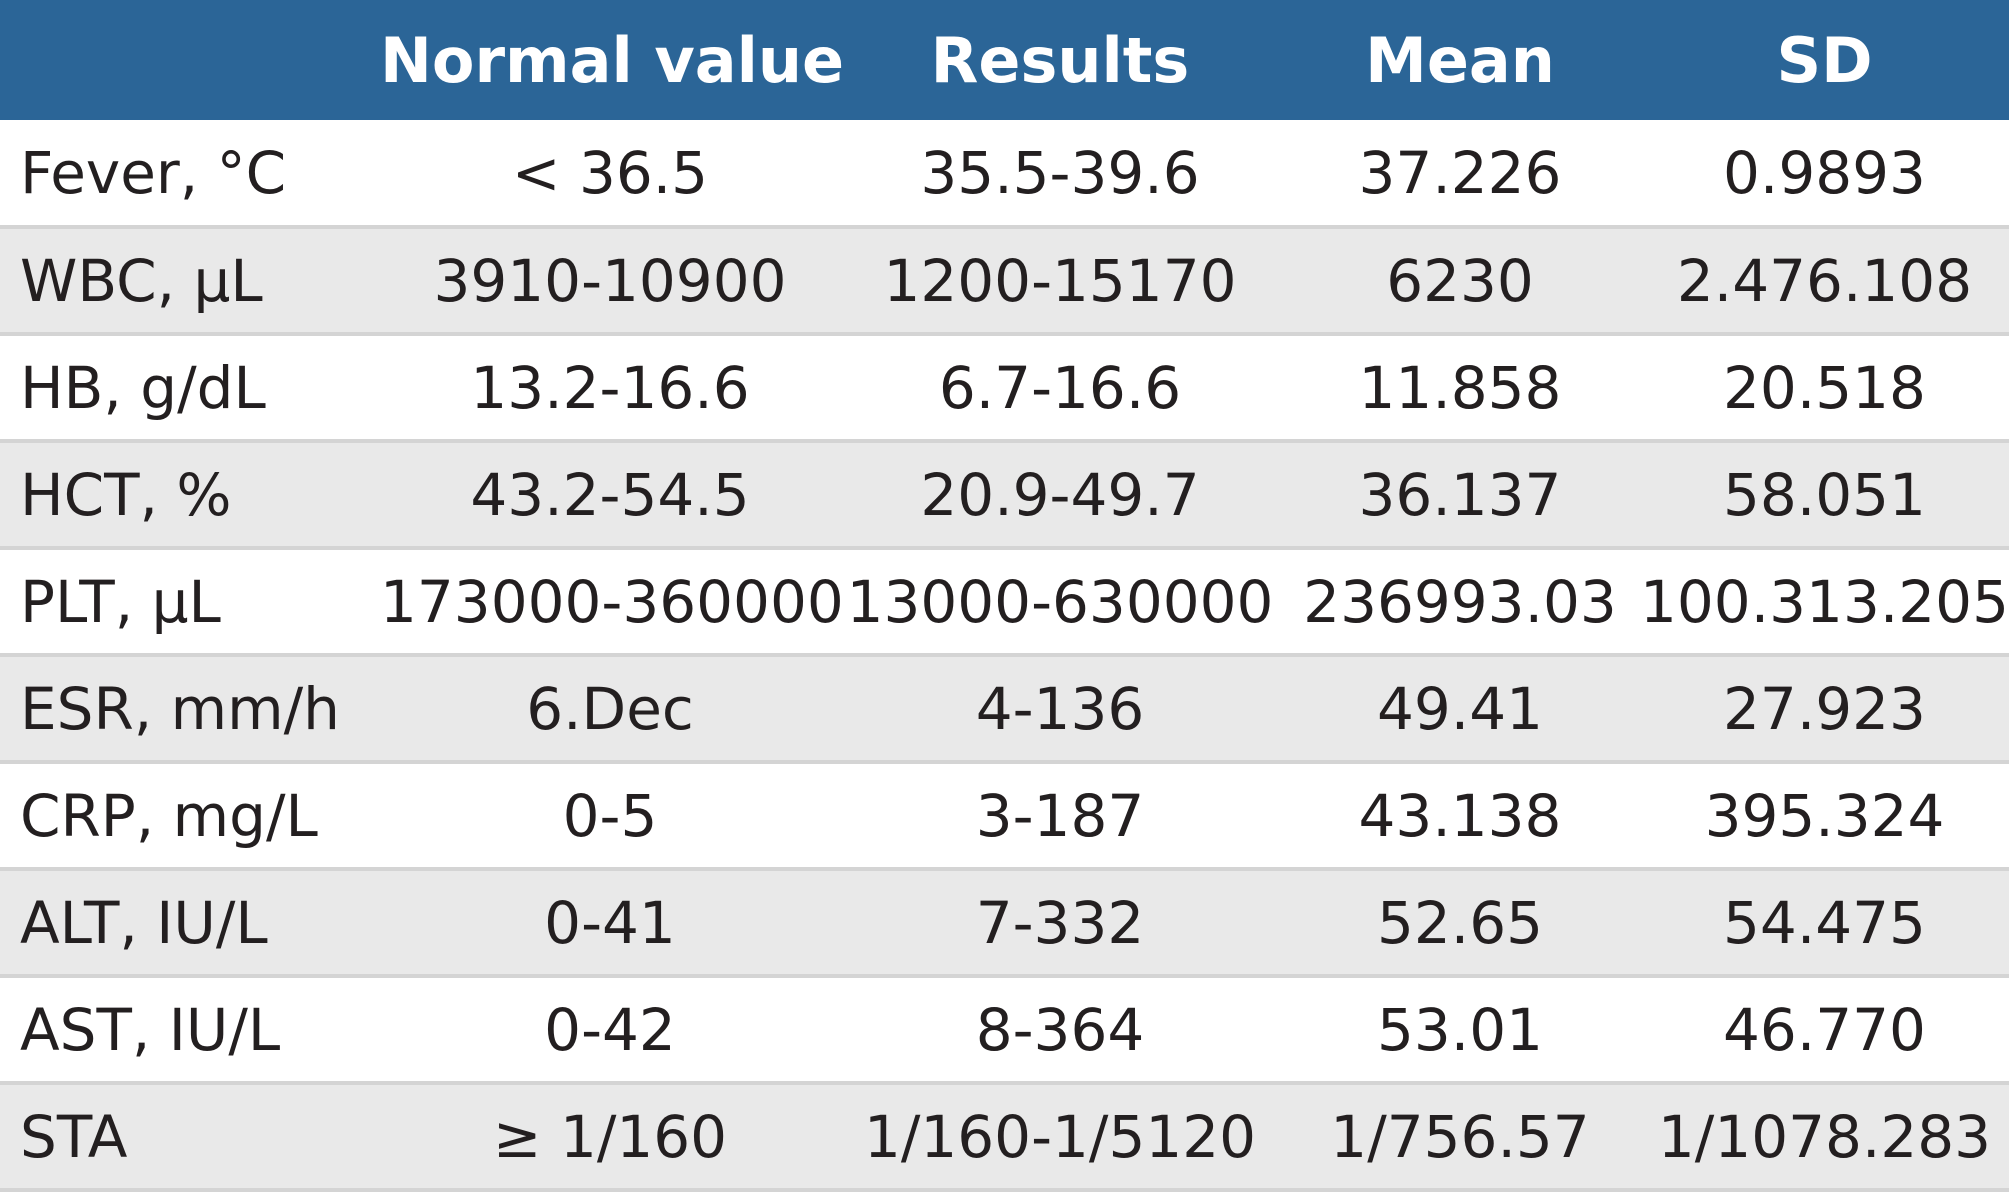  What do you see at coordinates (1824, 815) in the screenshot?
I see `sd-cell: 395.324` at bounding box center [1824, 815].